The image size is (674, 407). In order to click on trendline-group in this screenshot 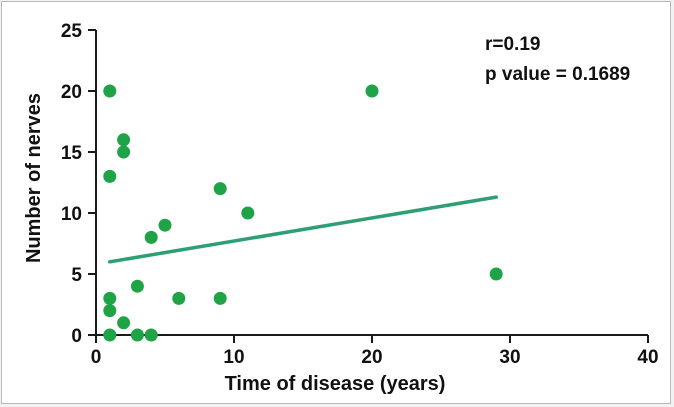, I will do `click(303, 229)`.